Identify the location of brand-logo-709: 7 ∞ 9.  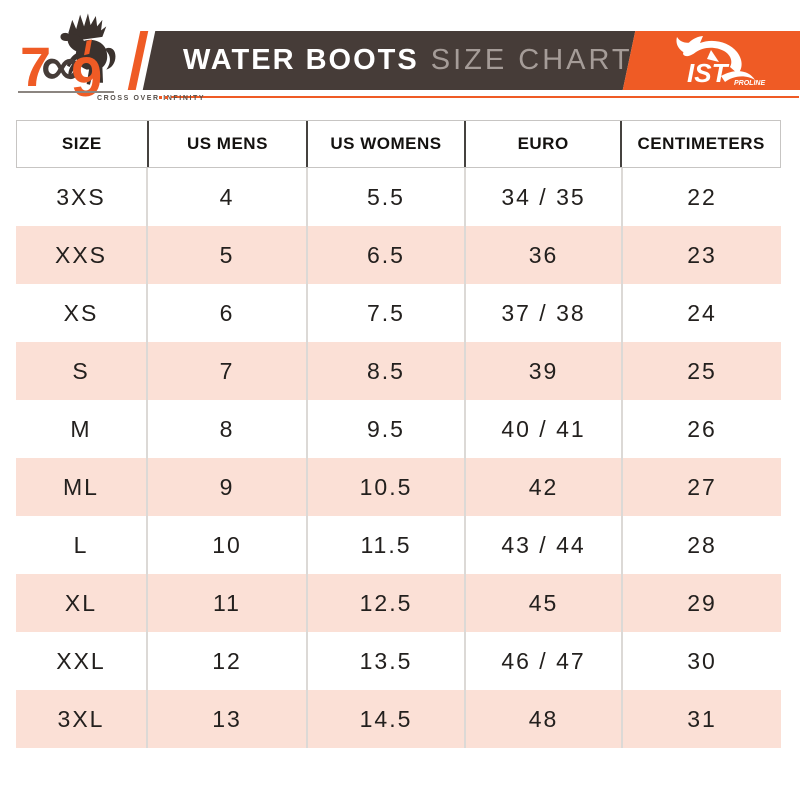
(61, 69).